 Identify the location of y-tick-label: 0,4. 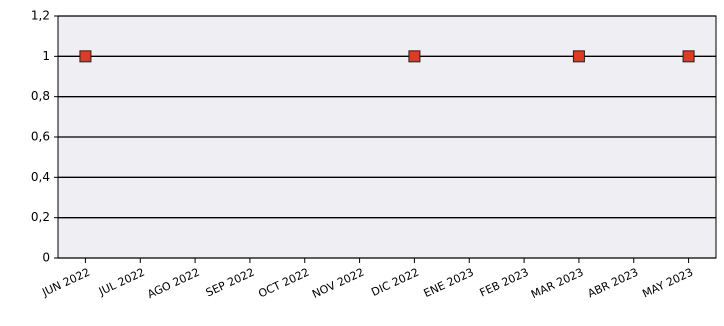
(40, 177).